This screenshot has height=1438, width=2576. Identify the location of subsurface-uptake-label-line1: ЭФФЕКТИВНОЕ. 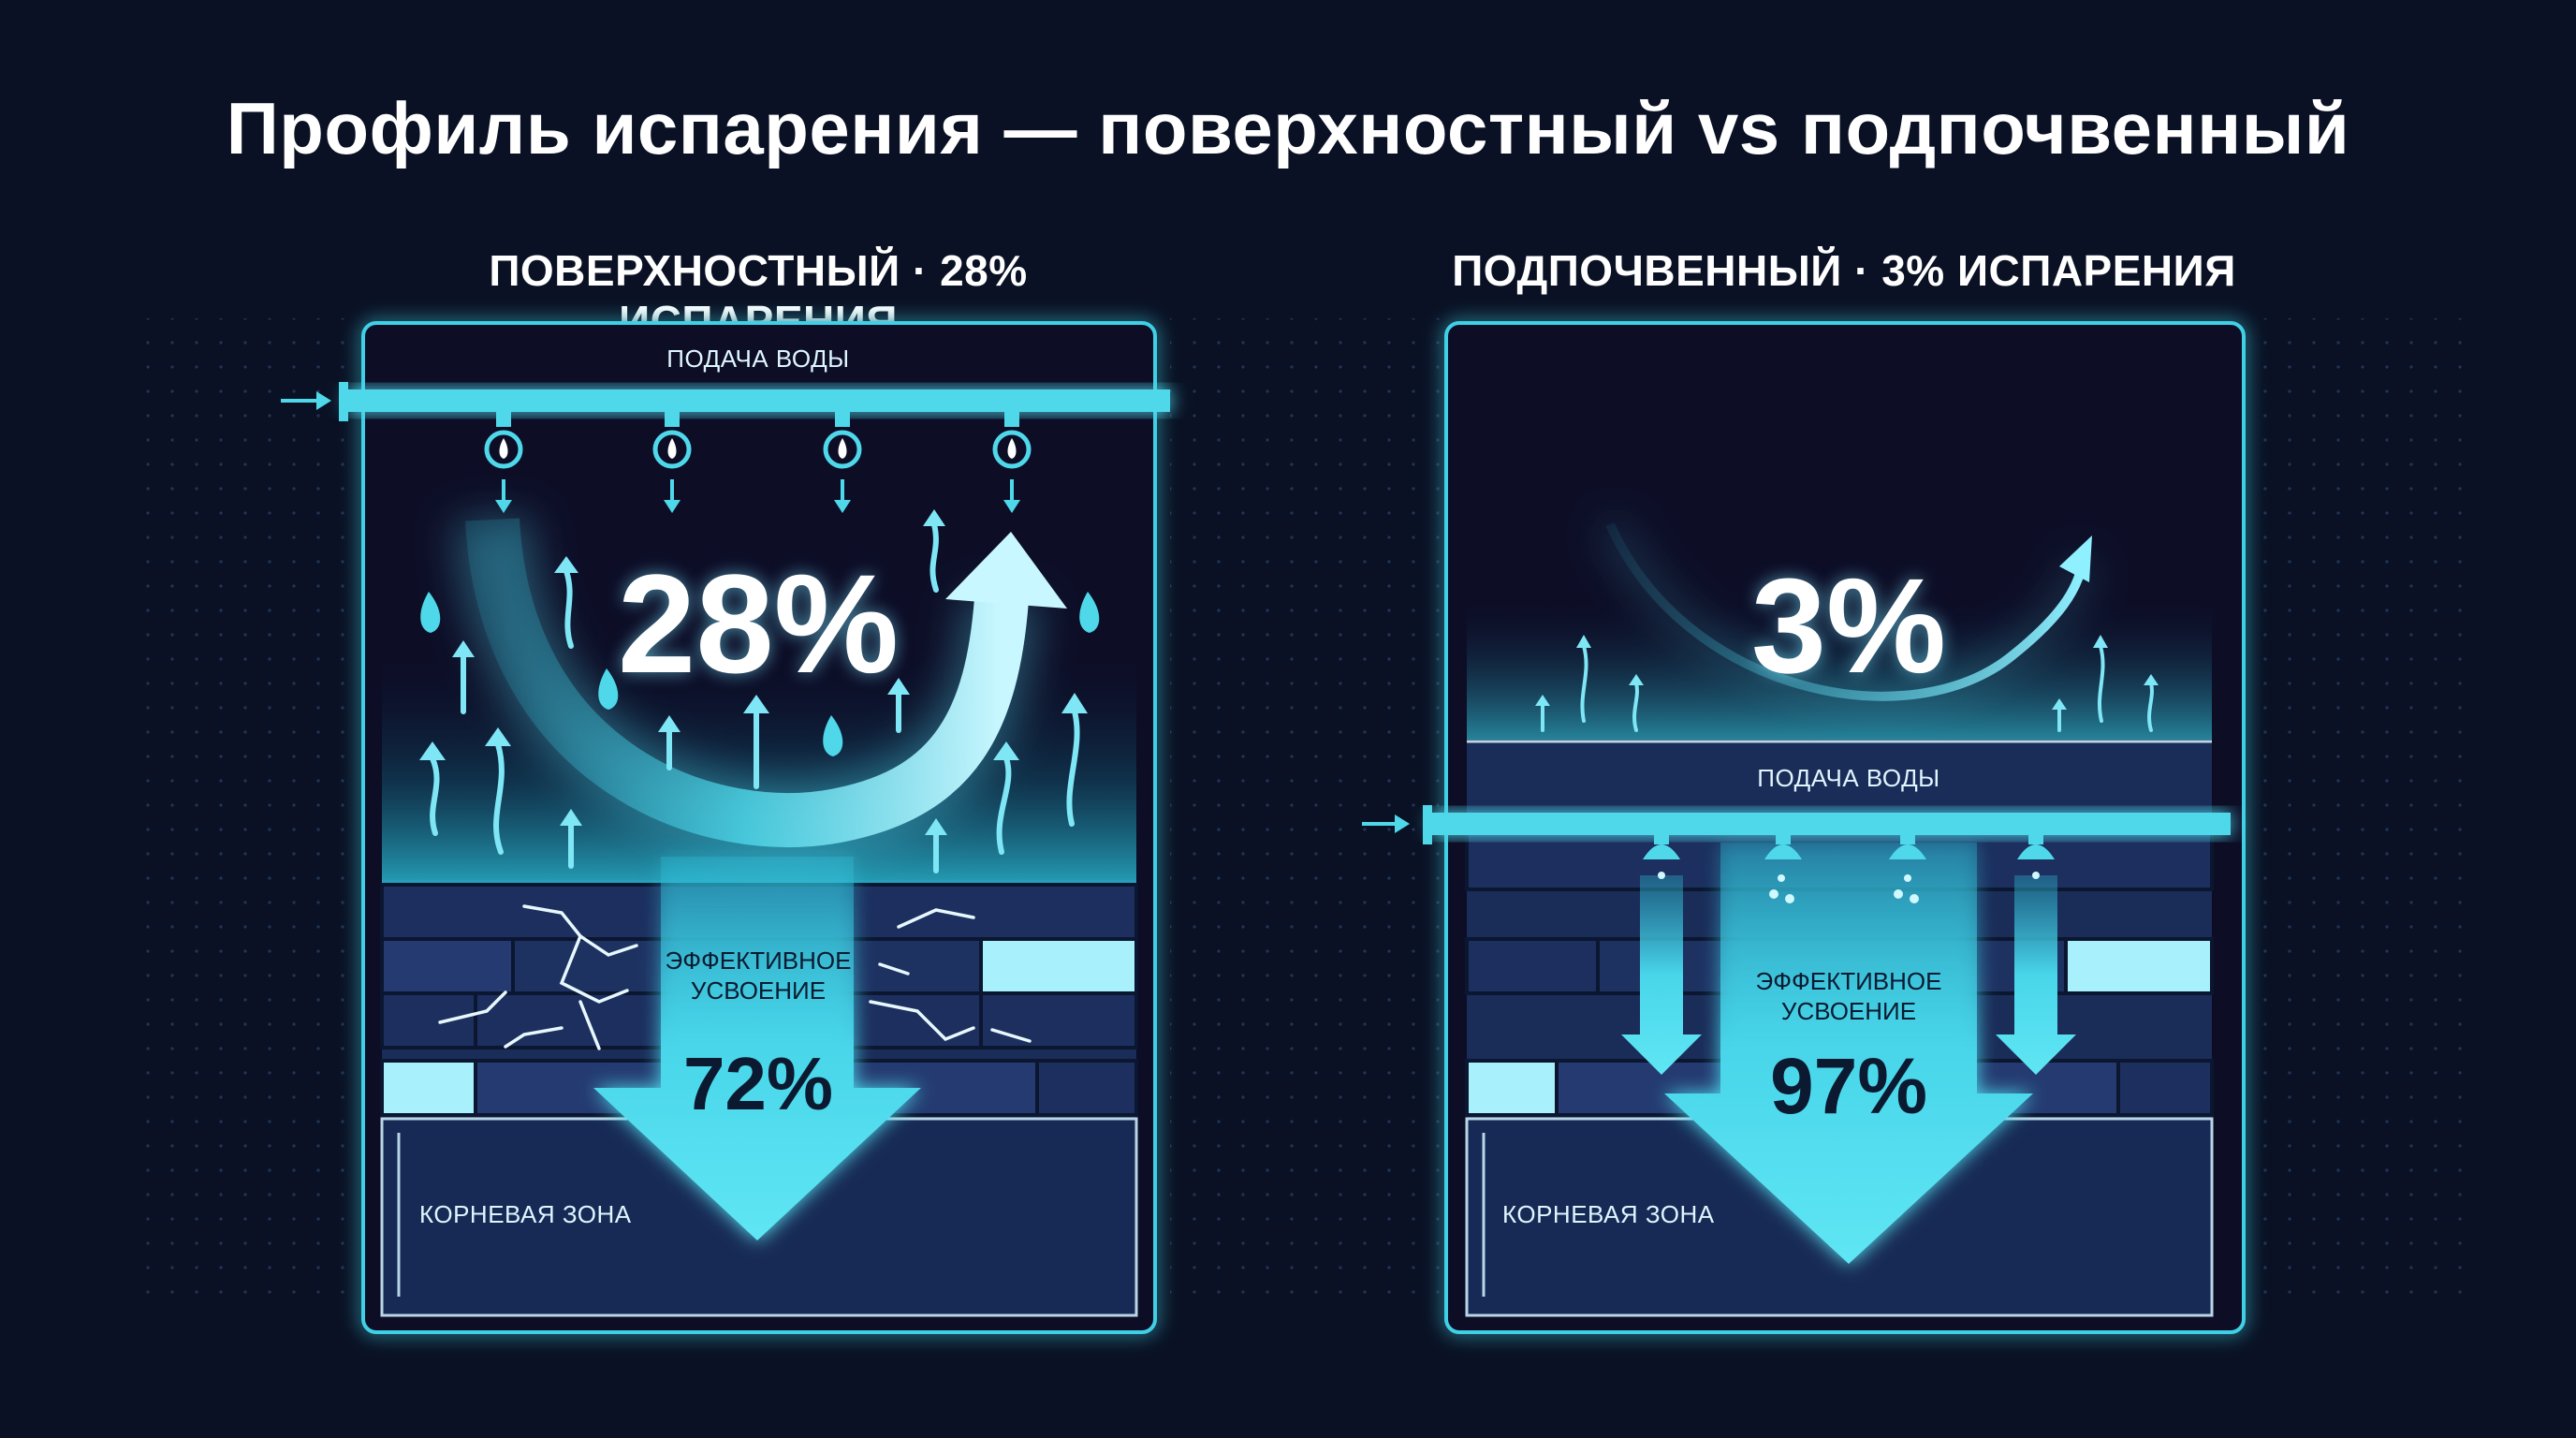
(1848, 981).